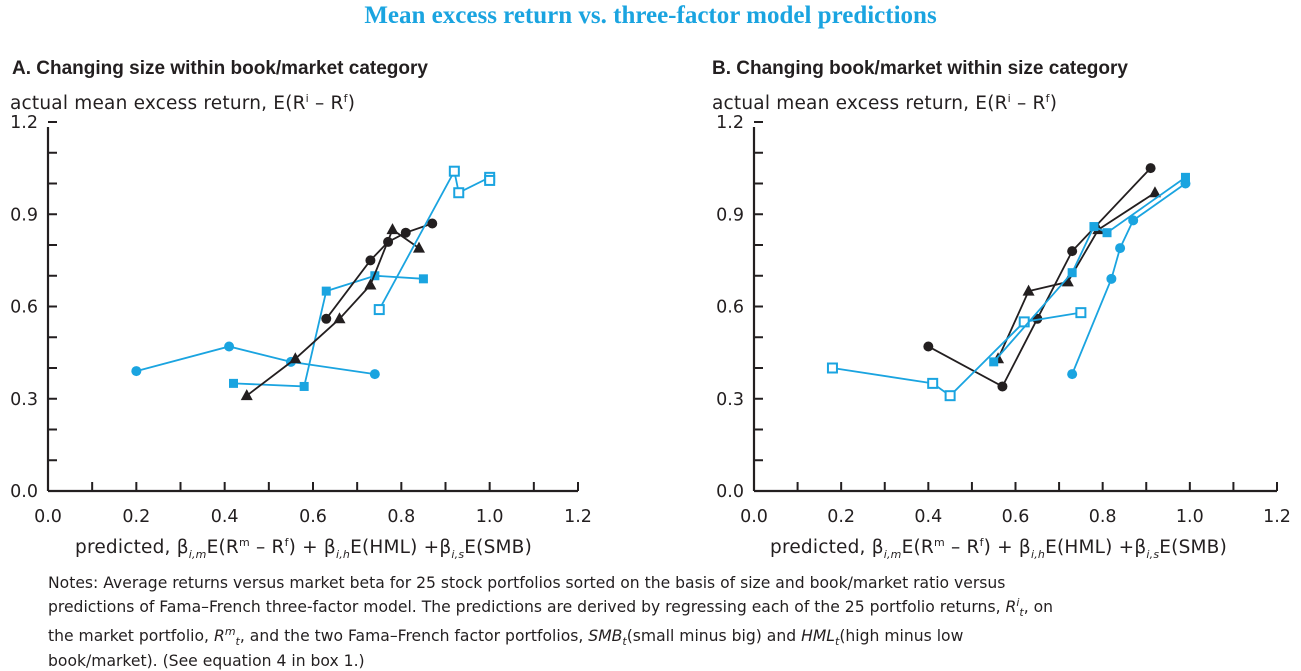 This screenshot has width=1301, height=671. Describe the element at coordinates (730, 215) in the screenshot. I see `panel-b-y-tick-label: 0.9` at that location.